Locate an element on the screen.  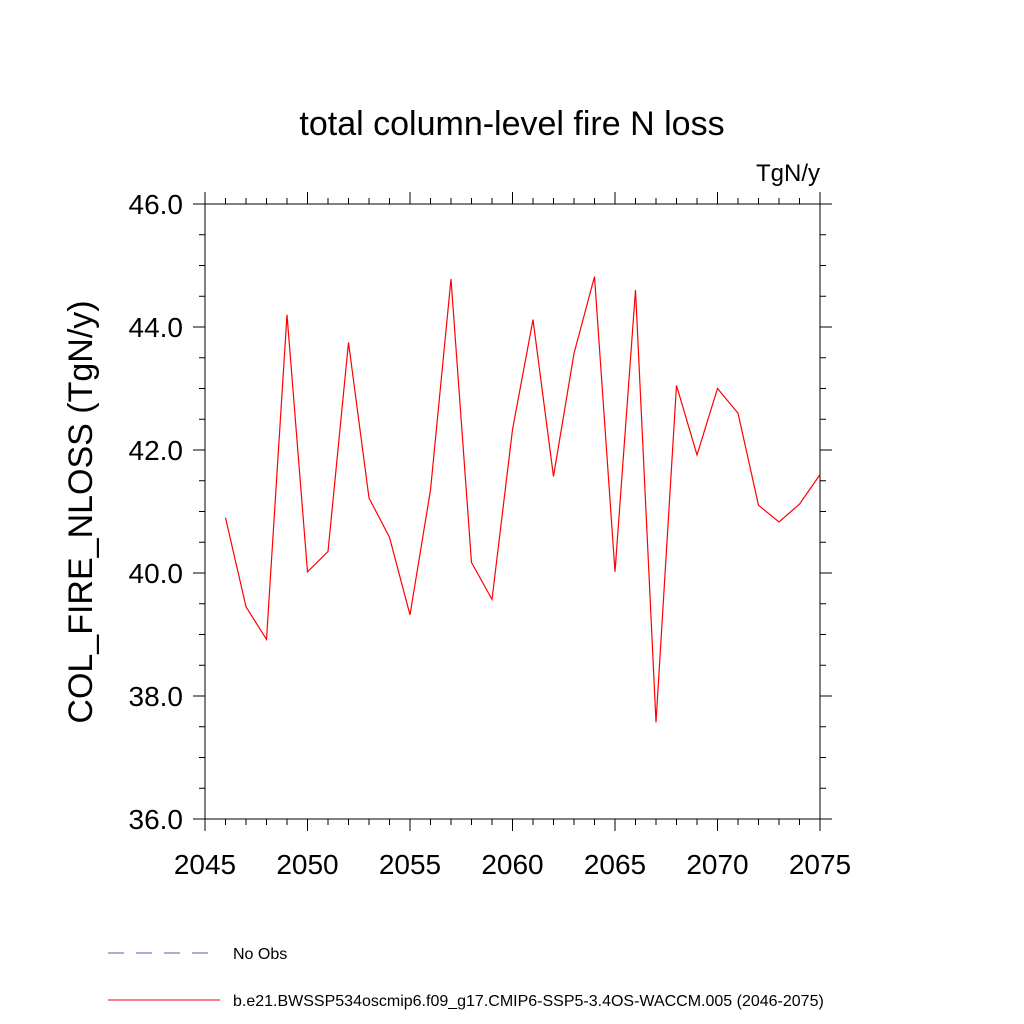
legend-label-0: No Obs is located at coordinates (260, 954).